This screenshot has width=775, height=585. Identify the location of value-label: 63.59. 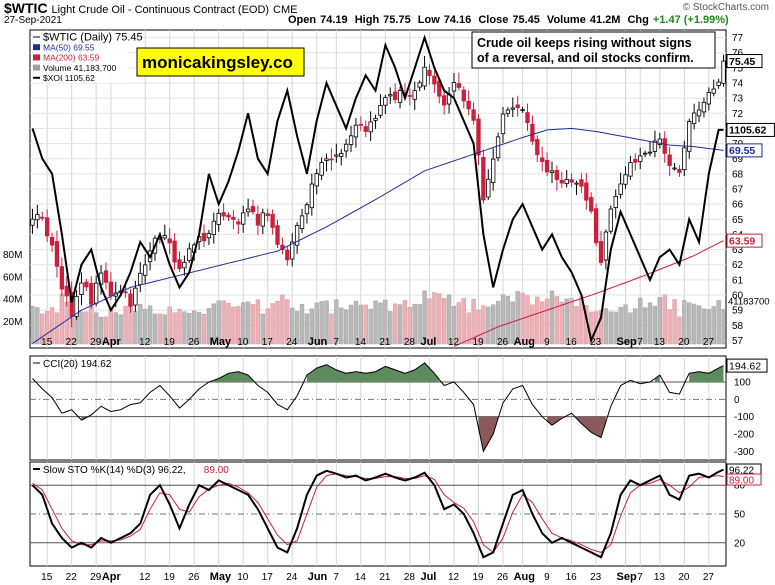
(742, 241).